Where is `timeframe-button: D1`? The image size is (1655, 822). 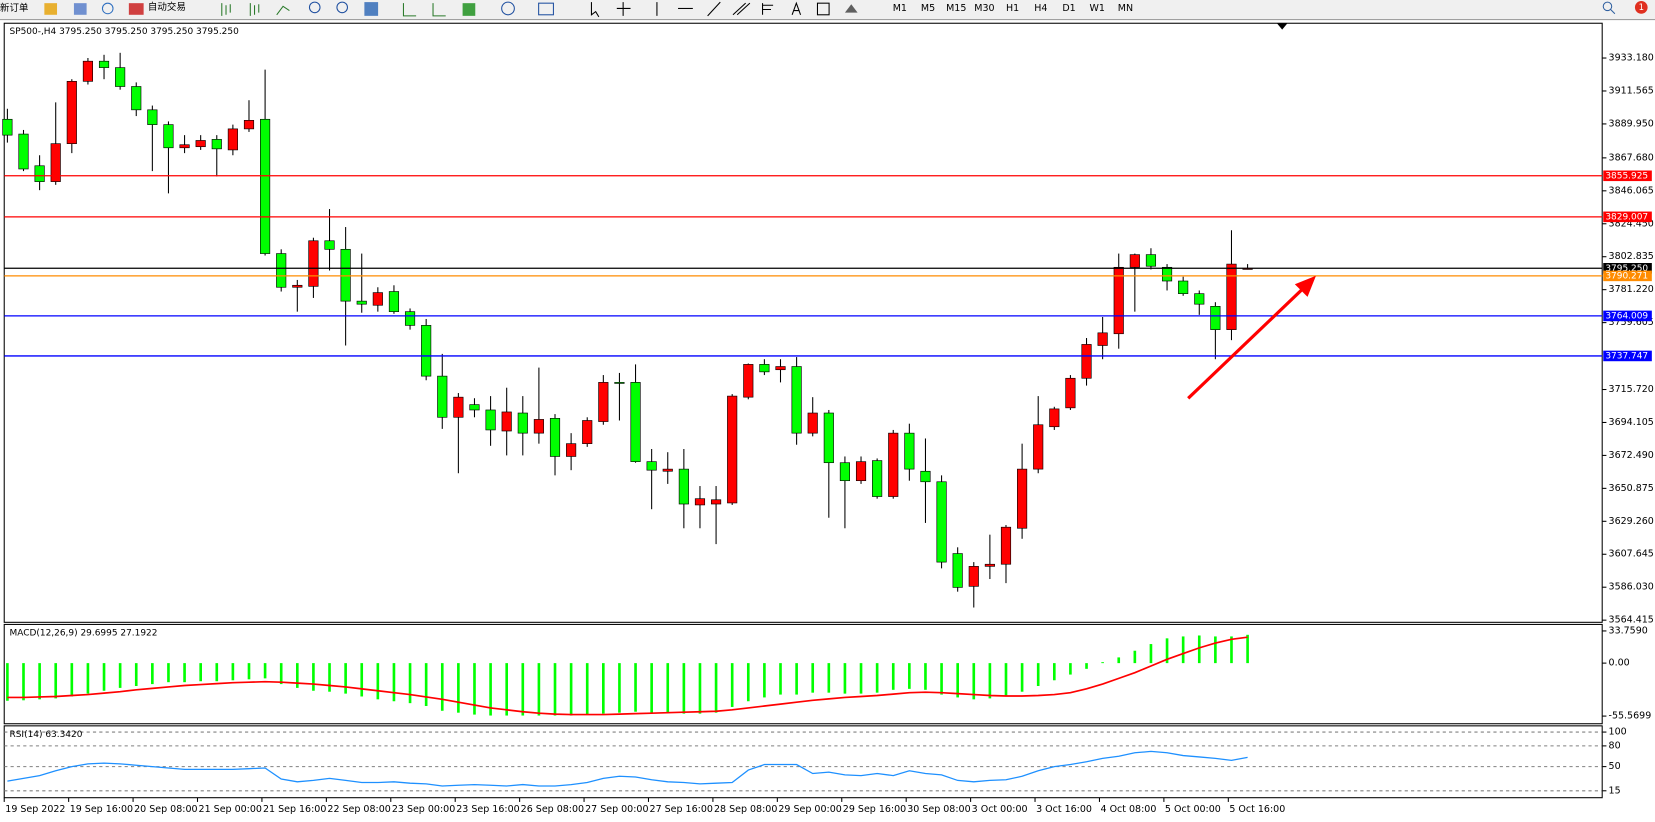 timeframe-button: D1 is located at coordinates (1068, 8).